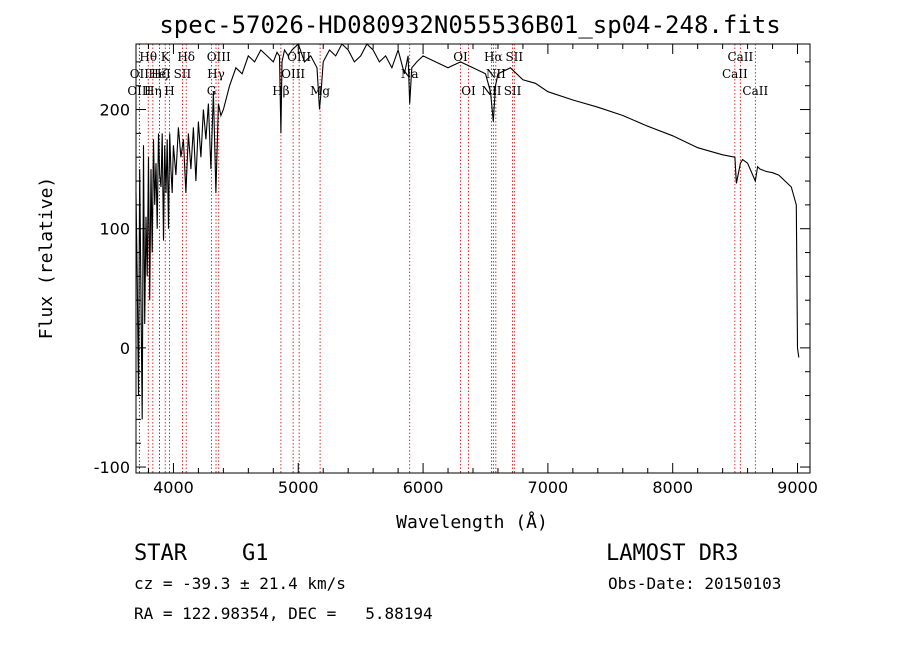 Image resolution: width=900 pixels, height=649 pixels. What do you see at coordinates (298, 487) in the screenshot?
I see `x-tick-label-5000: 5000` at bounding box center [298, 487].